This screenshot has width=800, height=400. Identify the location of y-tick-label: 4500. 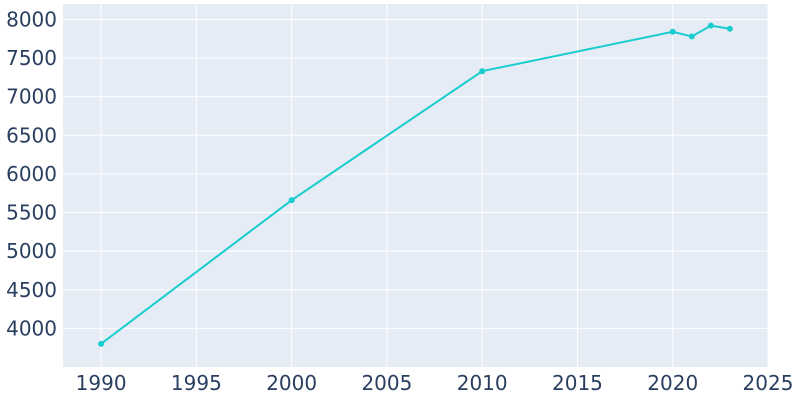
(31, 290).